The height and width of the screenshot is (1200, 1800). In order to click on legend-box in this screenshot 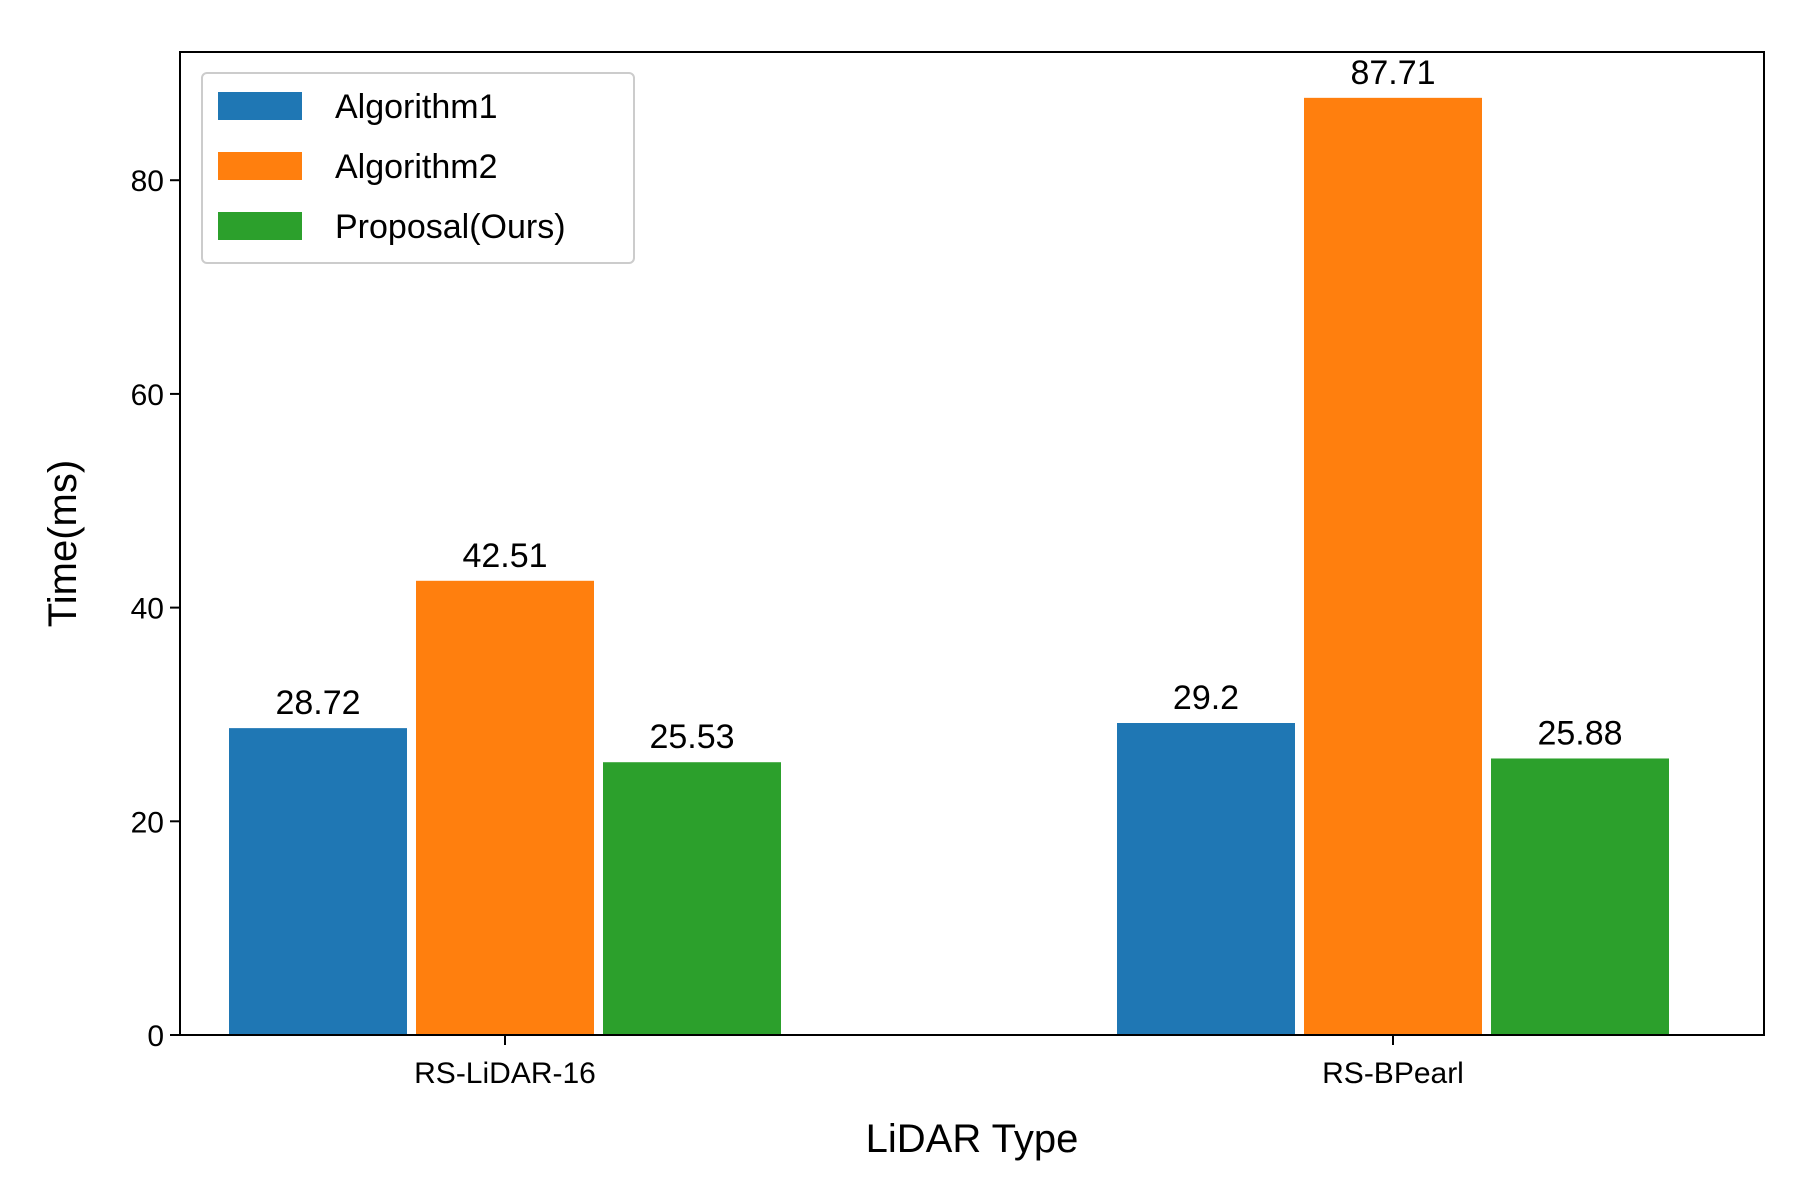, I will do `click(418, 168)`.